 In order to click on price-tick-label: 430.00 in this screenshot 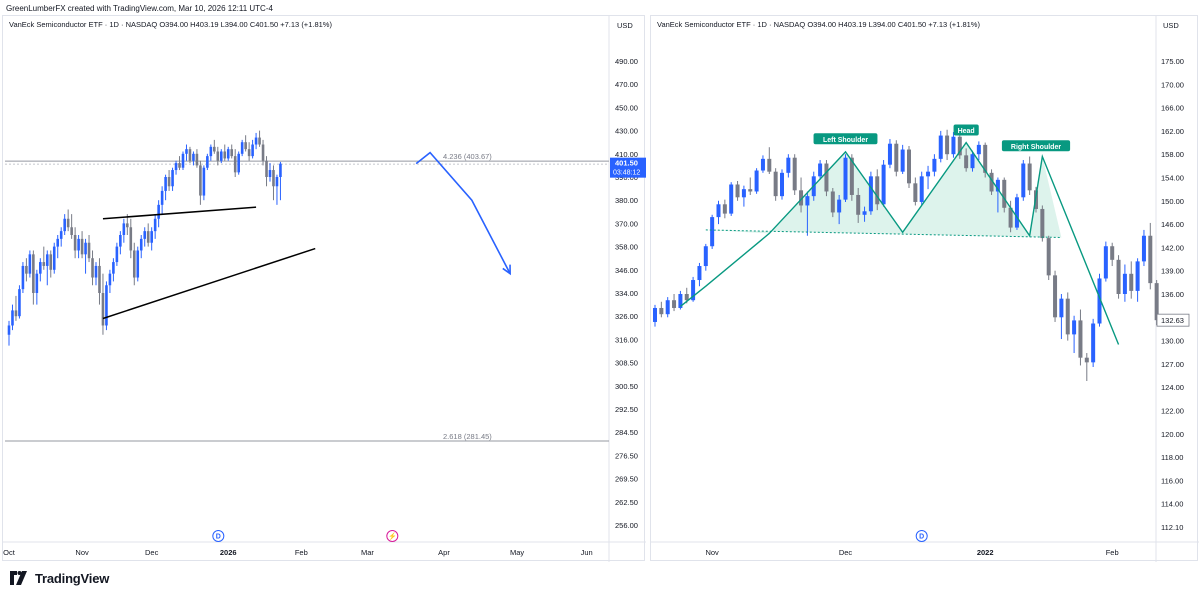, I will do `click(626, 131)`.